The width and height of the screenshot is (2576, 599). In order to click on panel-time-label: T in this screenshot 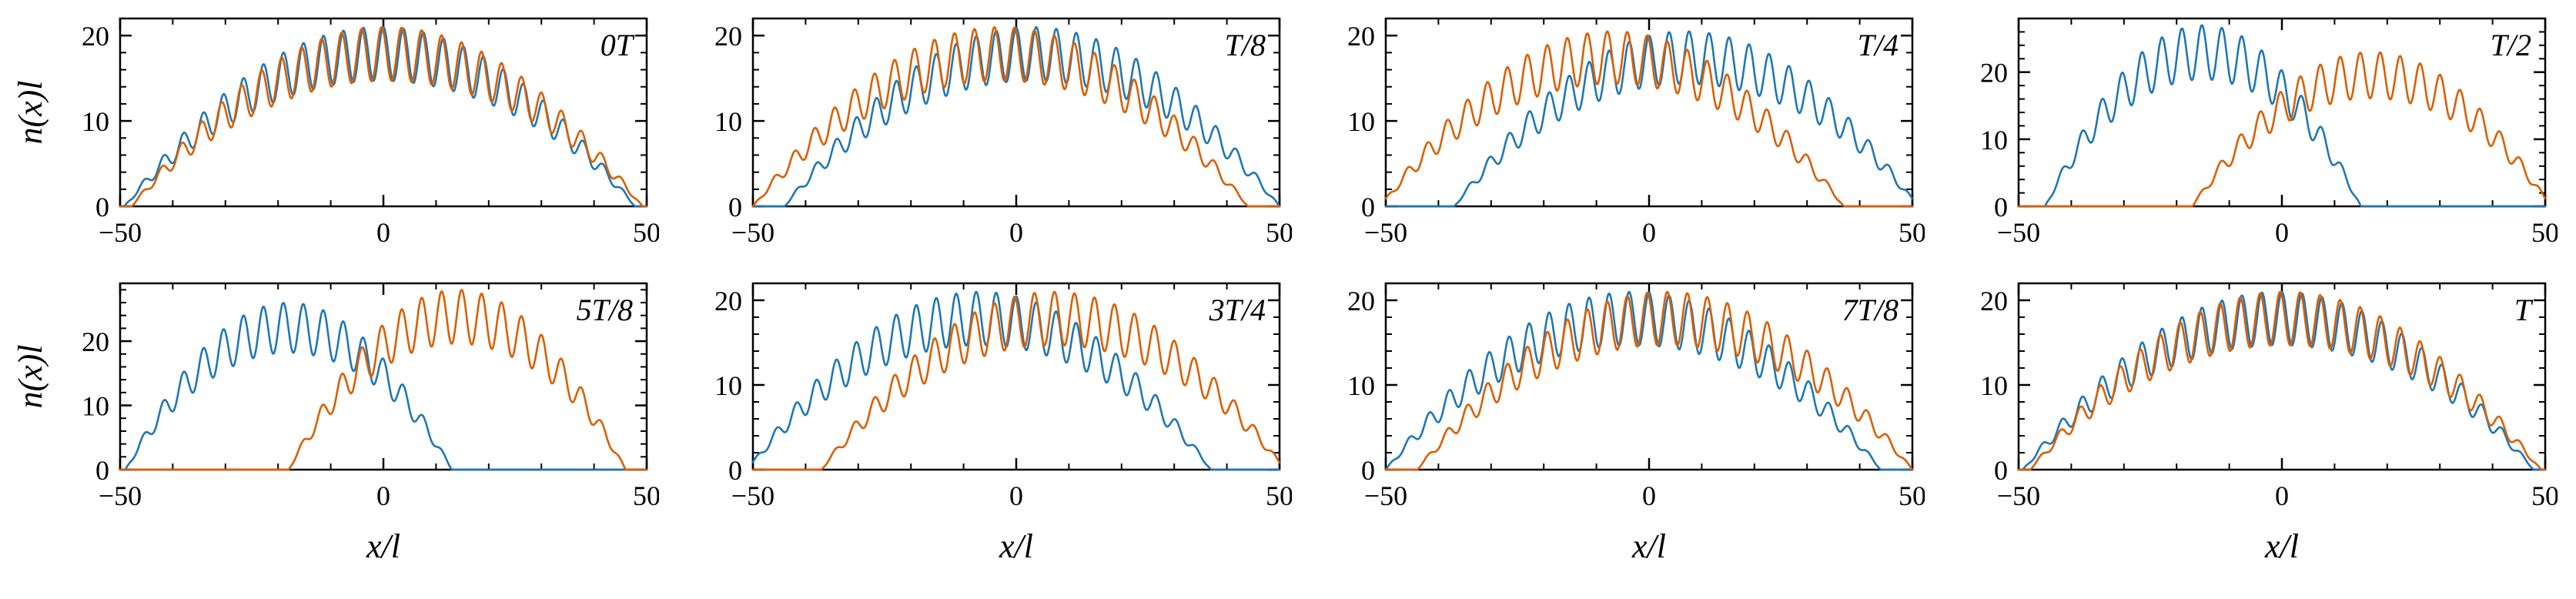, I will do `click(2524, 310)`.